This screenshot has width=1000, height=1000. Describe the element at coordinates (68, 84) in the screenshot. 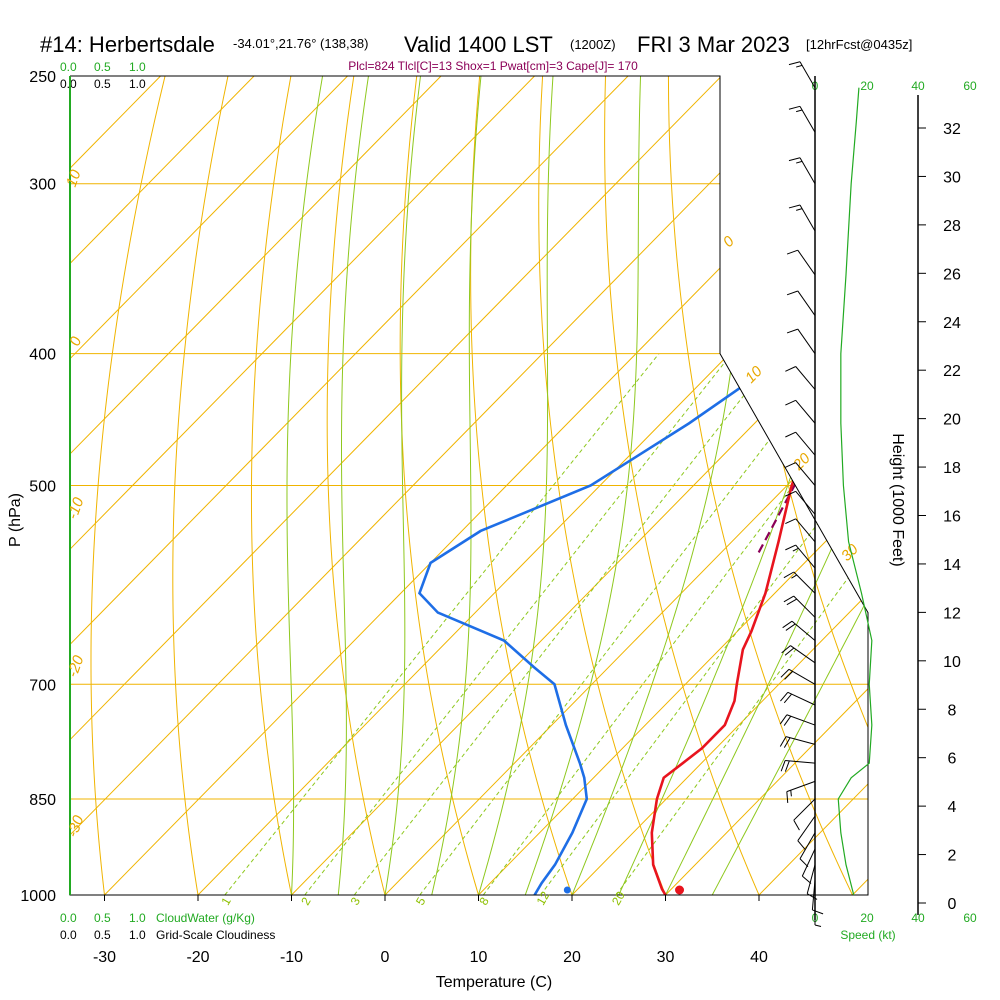

I see `cloudiness-top-tick-0: 0.0` at that location.